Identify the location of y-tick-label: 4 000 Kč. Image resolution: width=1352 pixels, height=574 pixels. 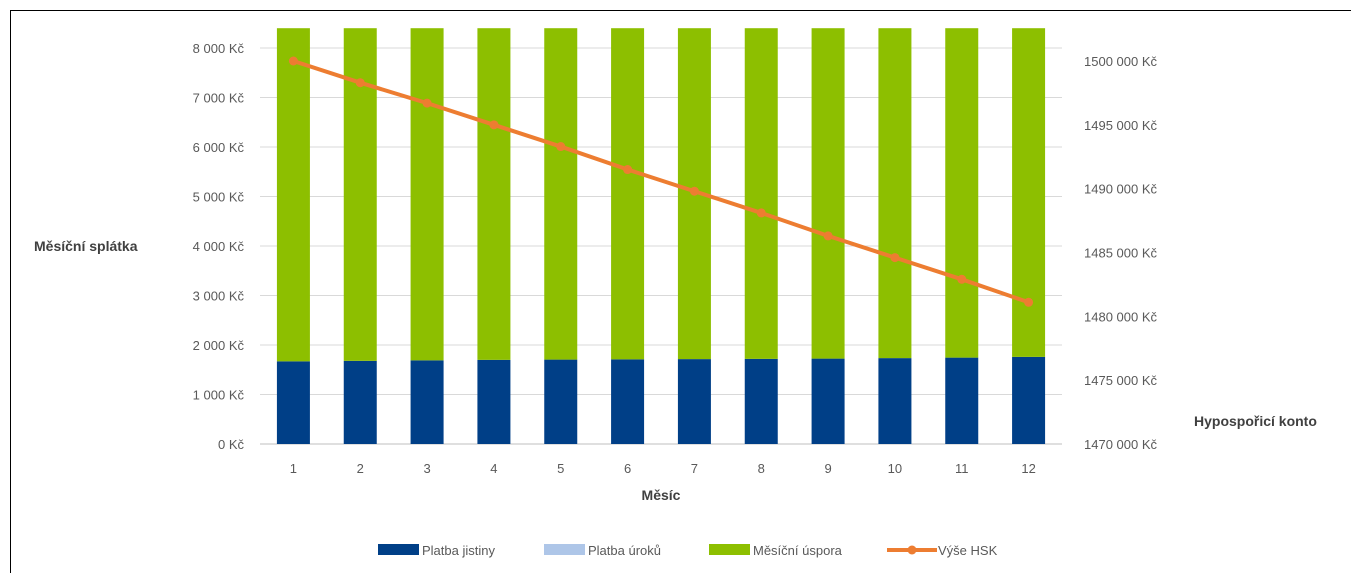
(219, 246).